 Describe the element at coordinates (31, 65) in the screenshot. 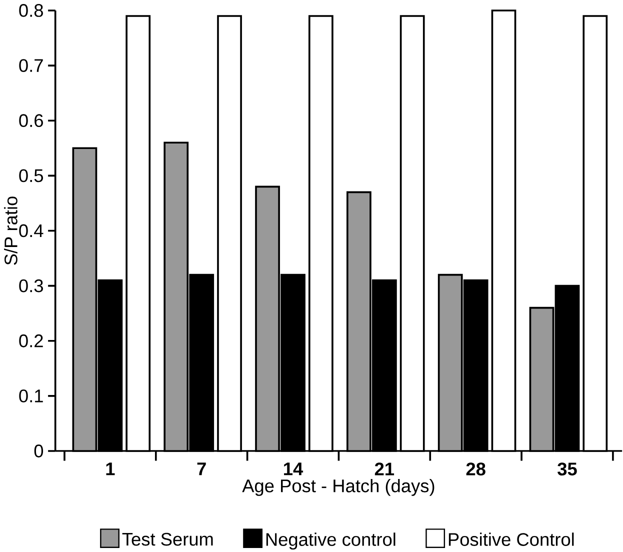

I see `y-tick-label: 0.7` at that location.